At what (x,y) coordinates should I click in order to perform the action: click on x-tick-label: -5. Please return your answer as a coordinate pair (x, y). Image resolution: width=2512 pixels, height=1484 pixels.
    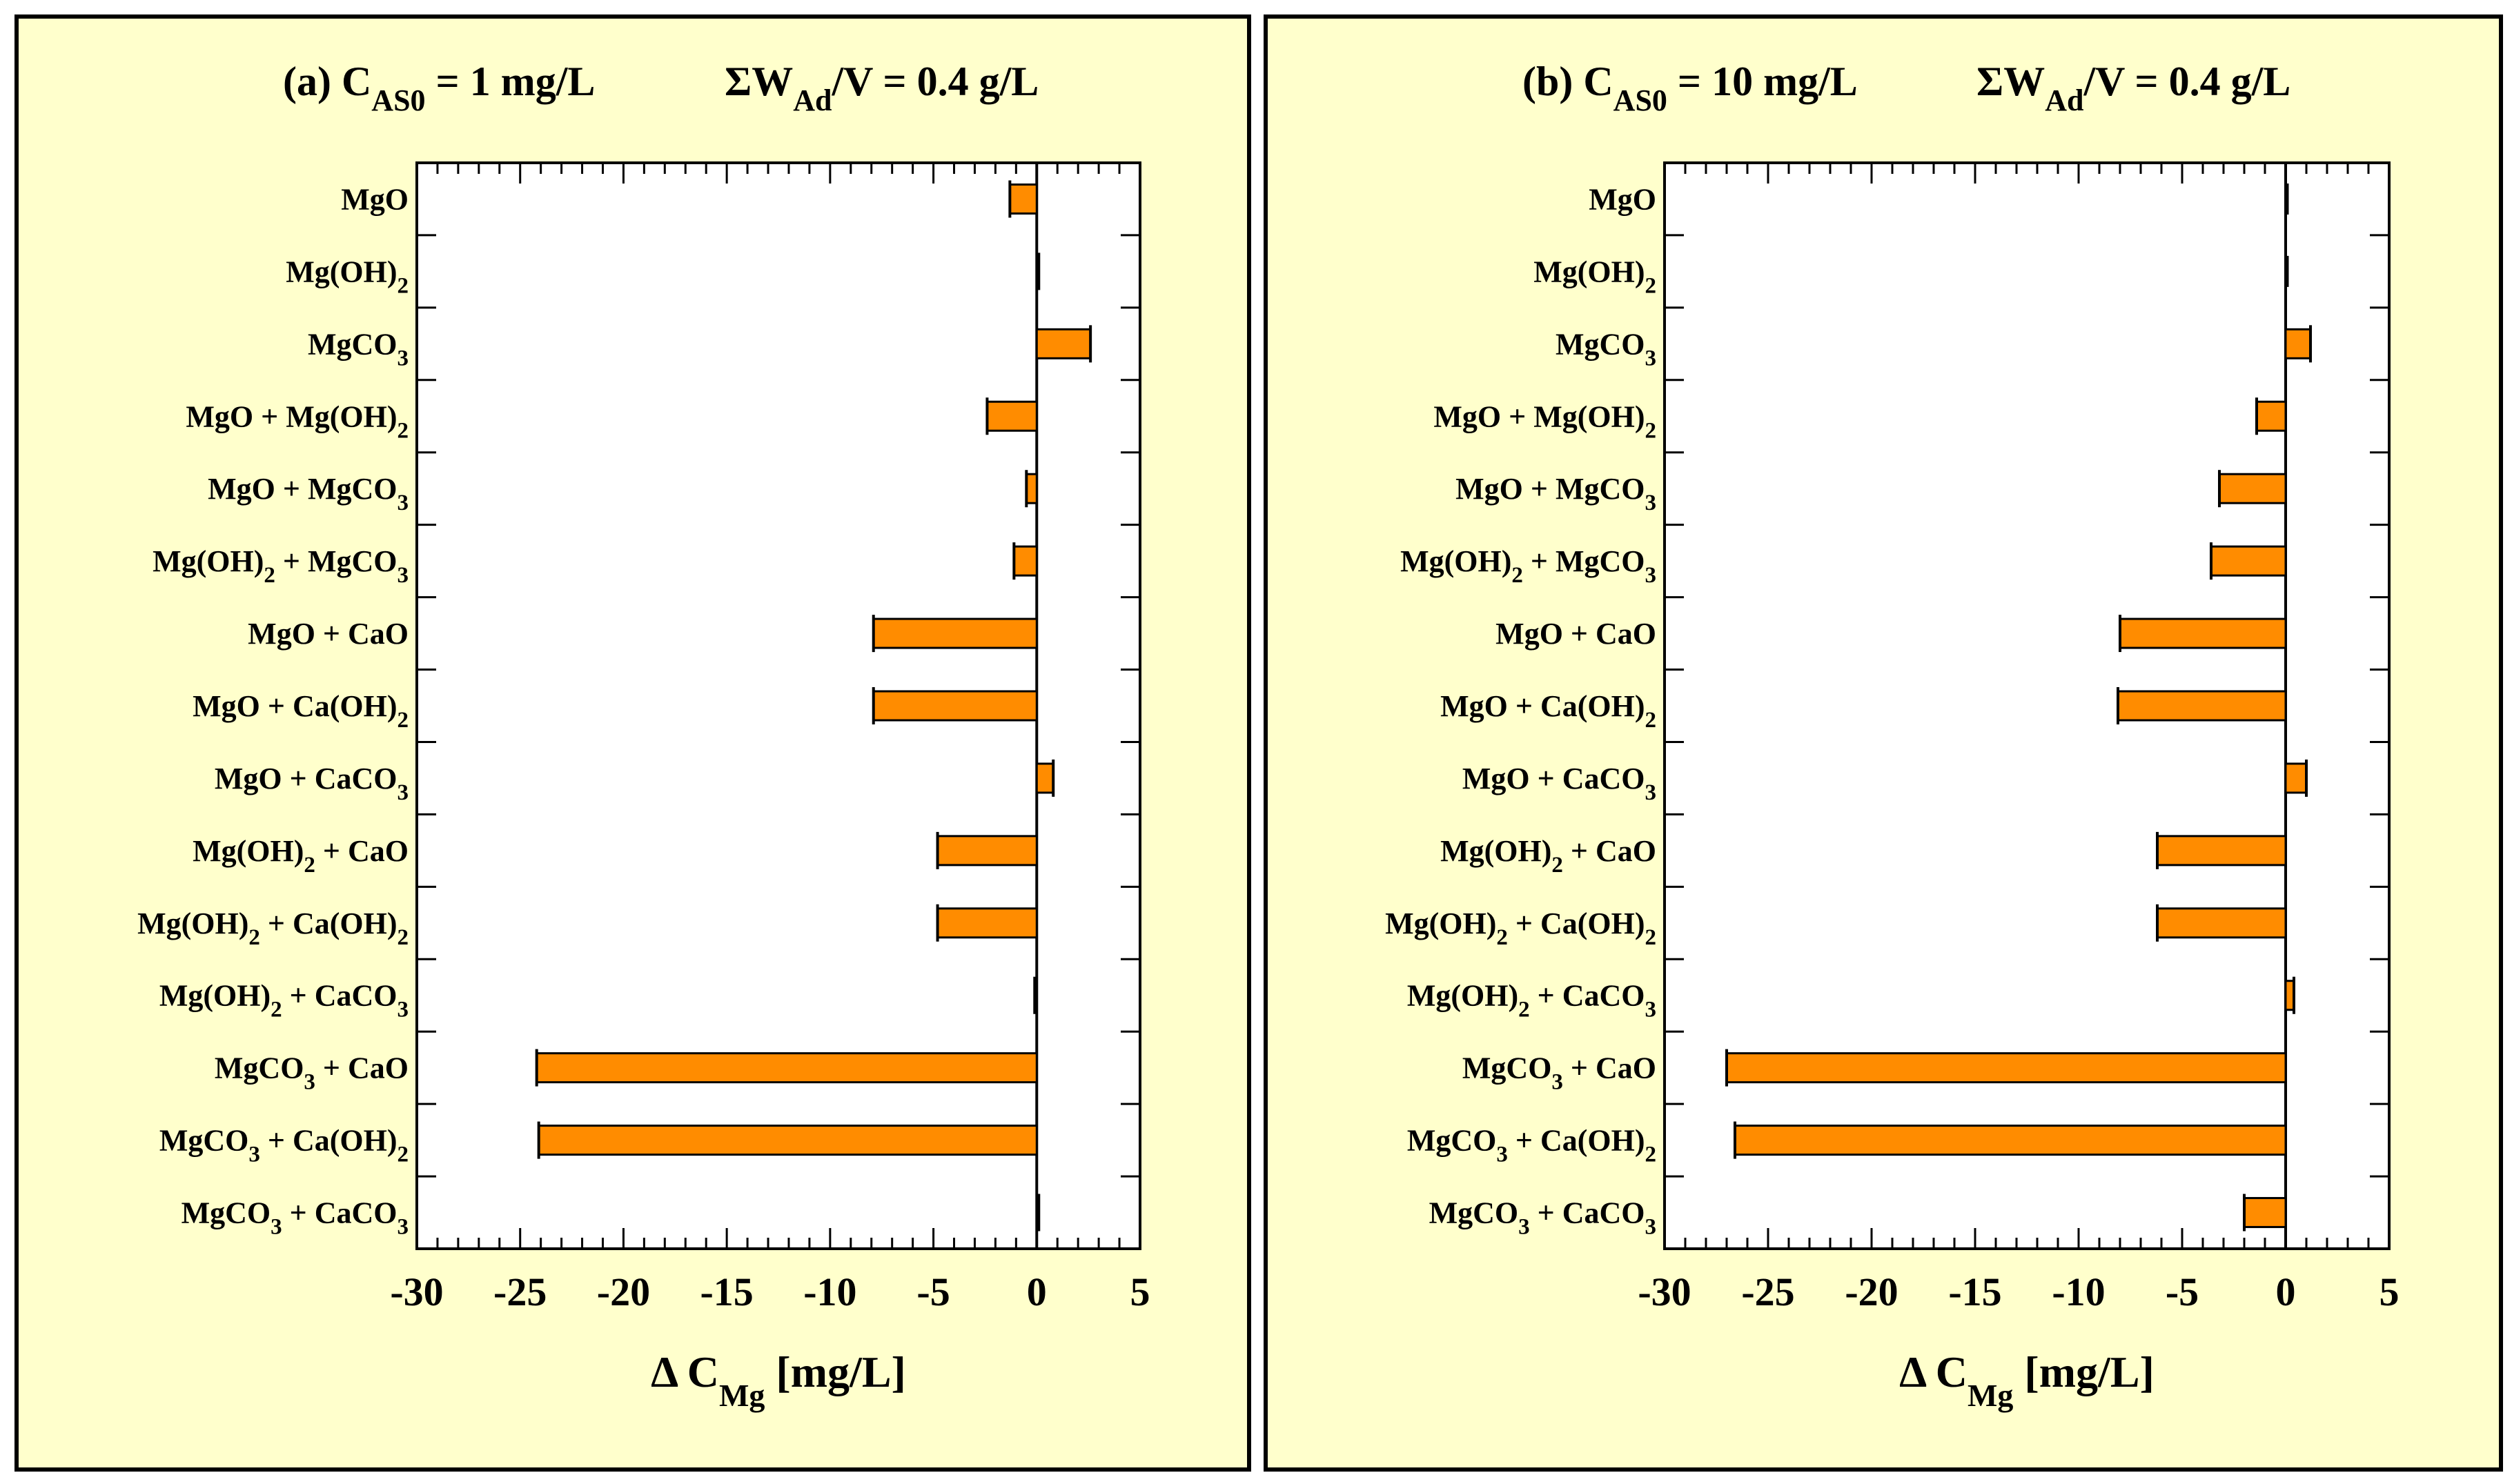
    Looking at the image, I should click on (933, 1291).